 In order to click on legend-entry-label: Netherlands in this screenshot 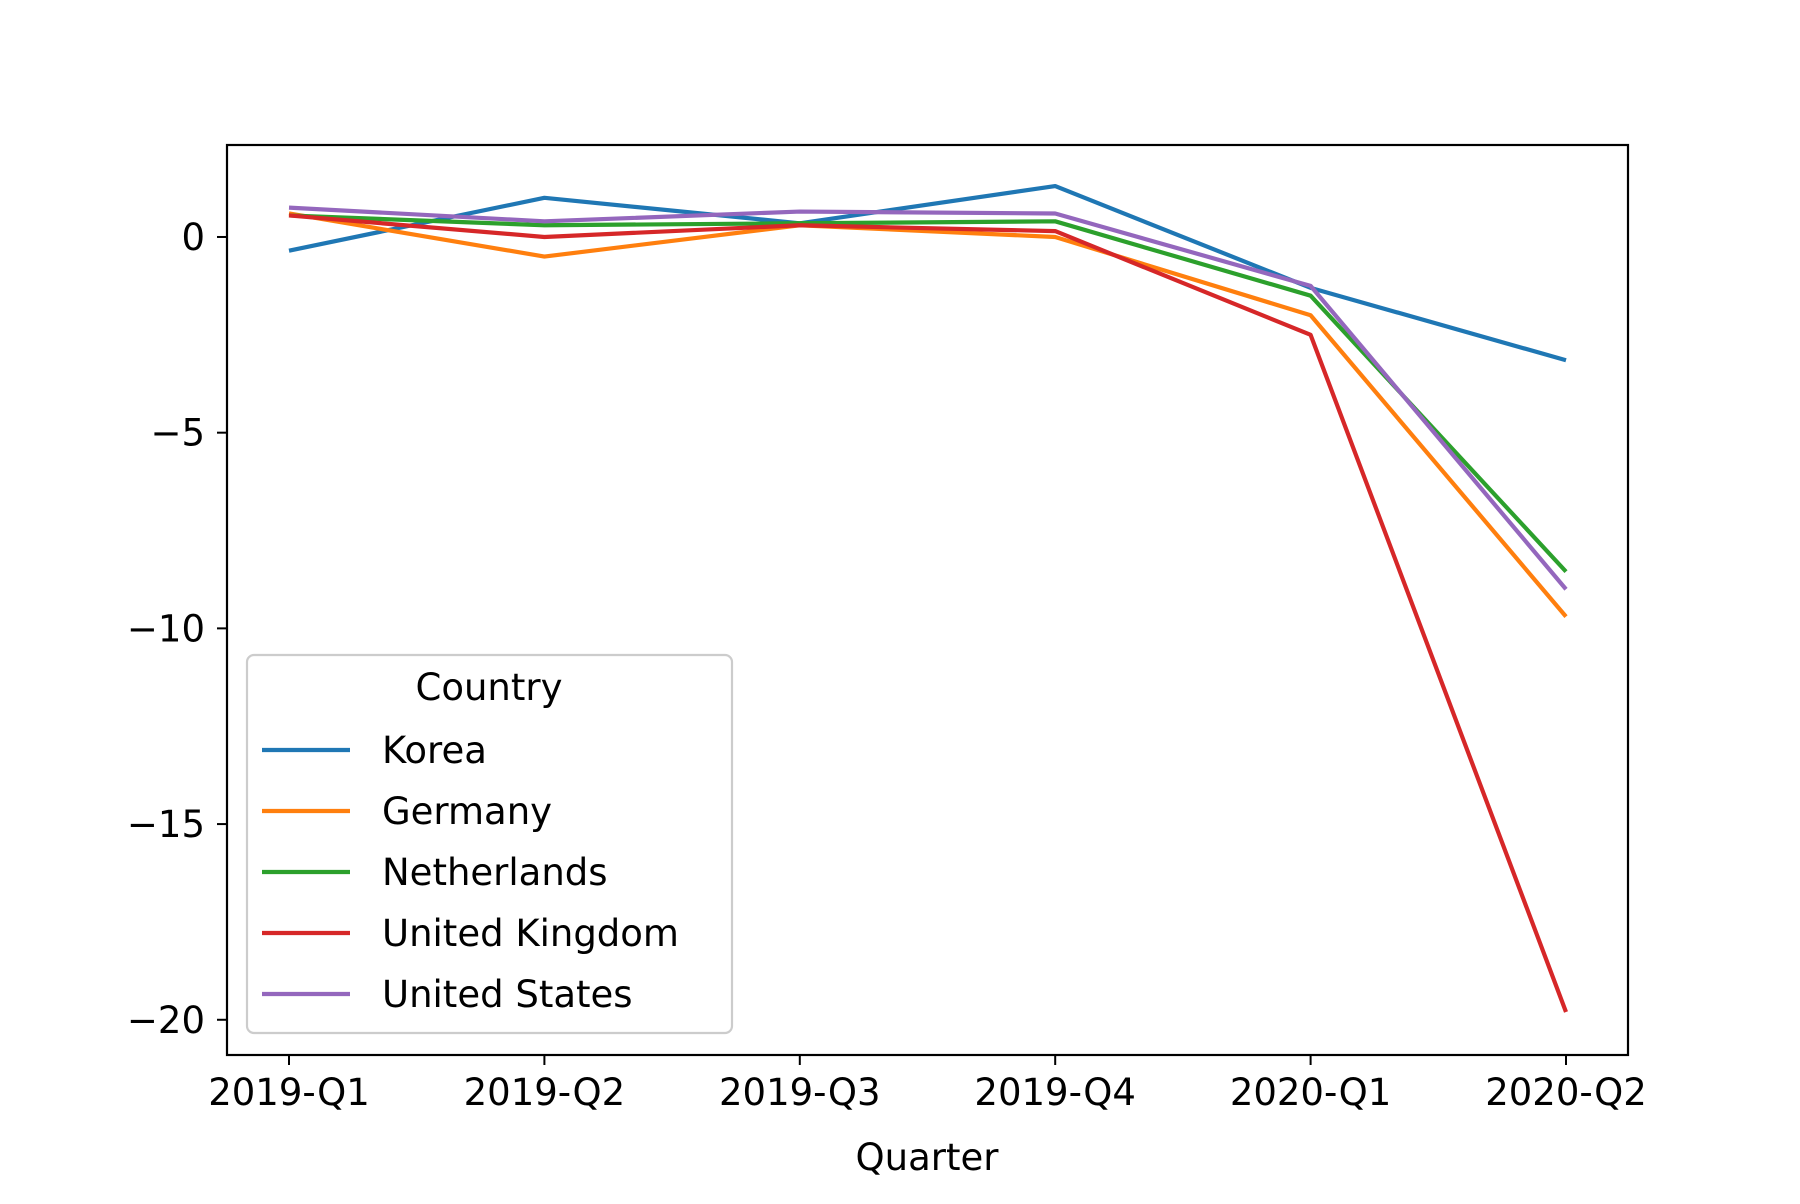, I will do `click(495, 872)`.